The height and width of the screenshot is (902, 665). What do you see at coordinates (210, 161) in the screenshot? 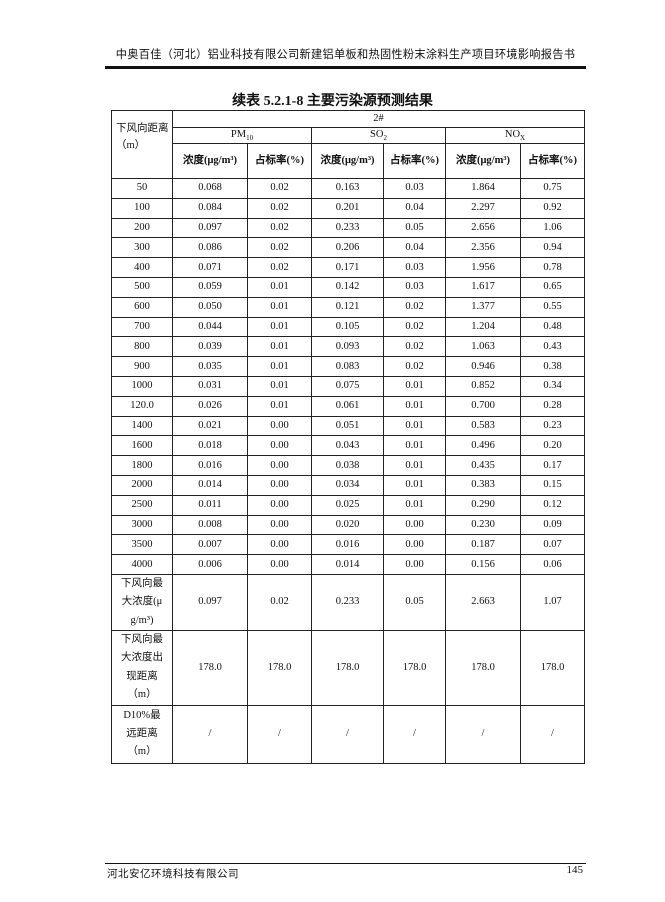
I see `sub-header: 浓度(μg/m³)` at bounding box center [210, 161].